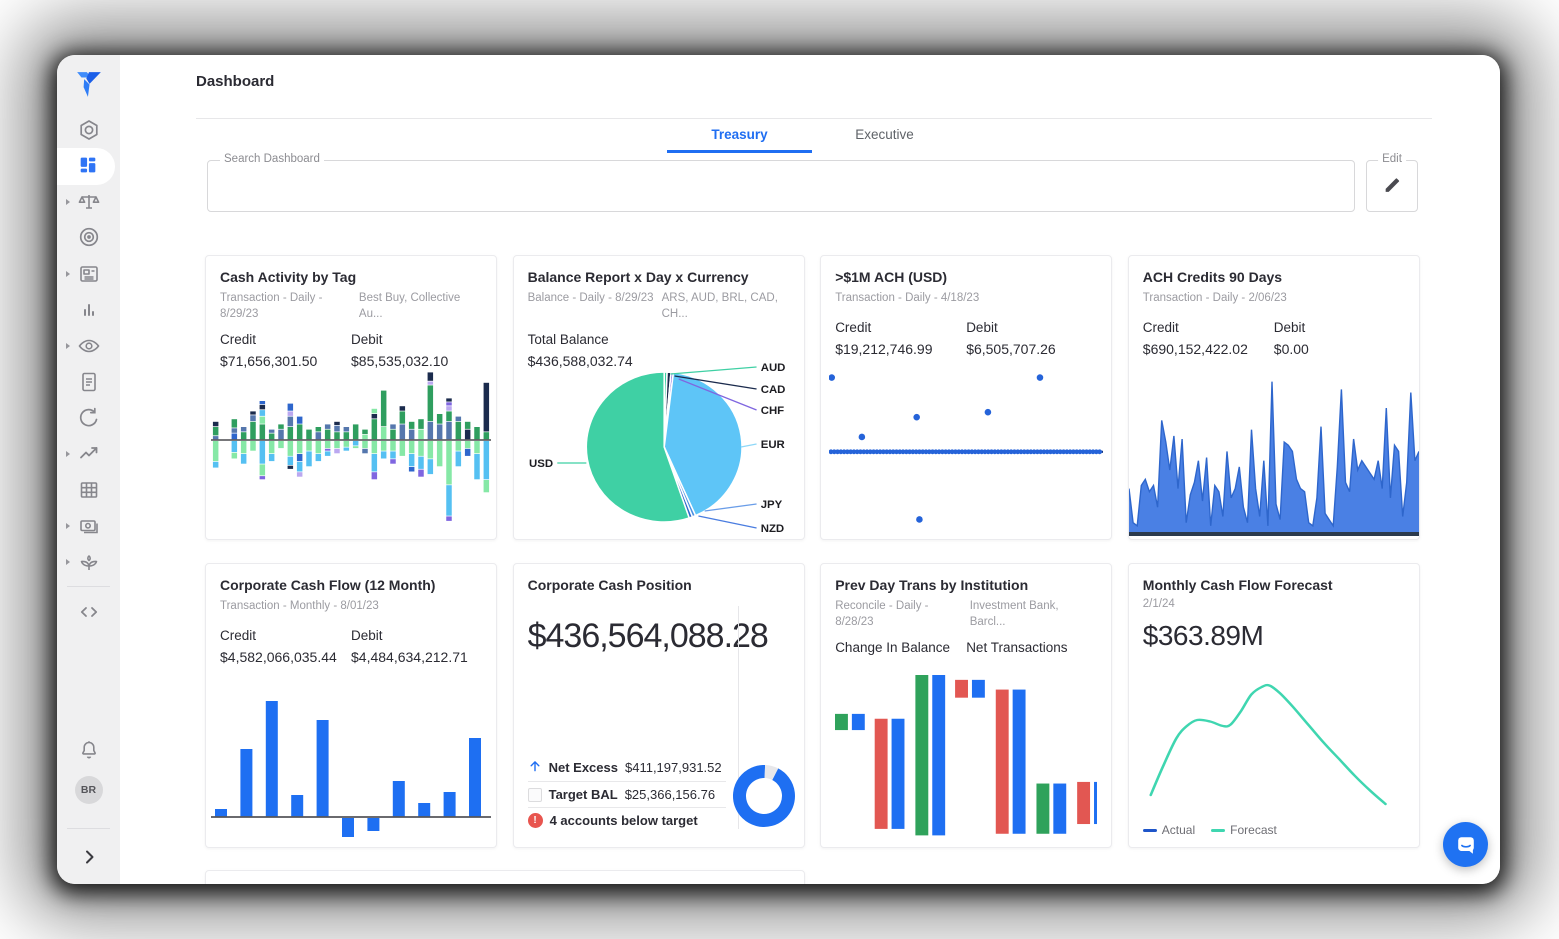 The image size is (1559, 939). I want to click on actual-swatch-icon, so click(1149, 830).